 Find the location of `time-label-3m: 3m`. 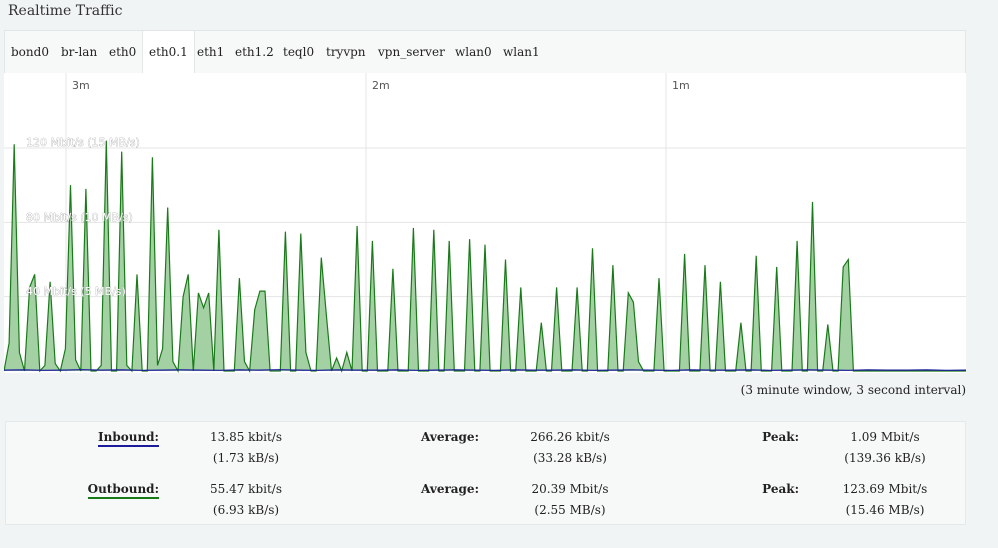

time-label-3m: 3m is located at coordinates (81, 85).